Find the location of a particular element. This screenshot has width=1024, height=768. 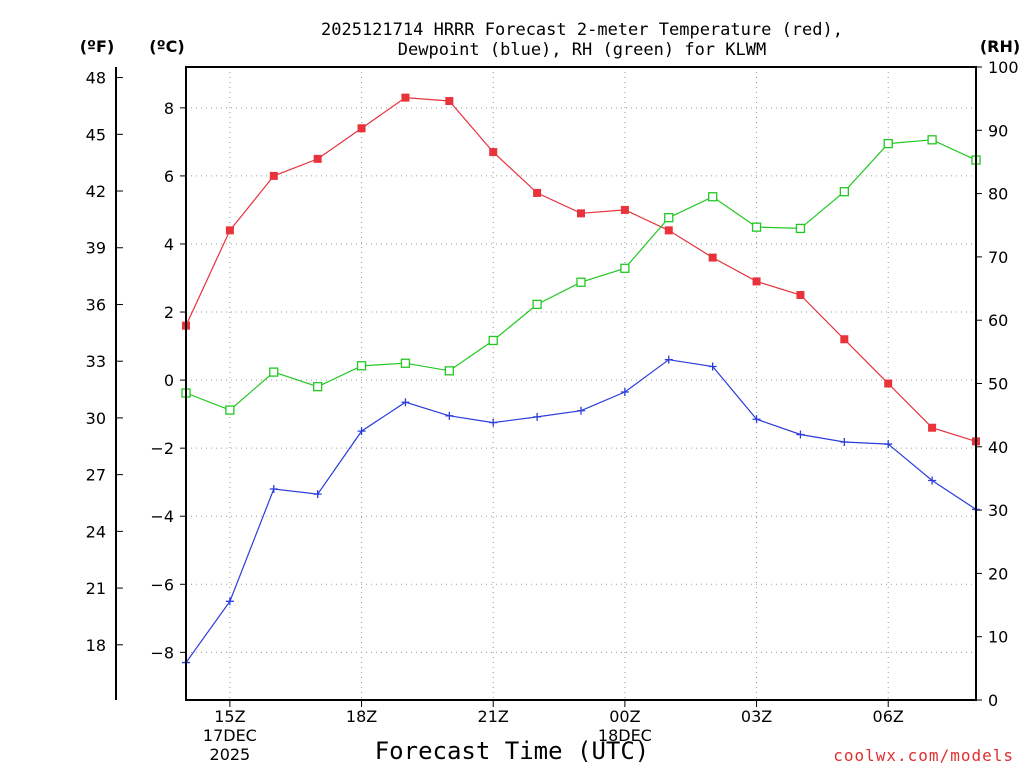

rh-tick-label: 20 is located at coordinates (998, 573).